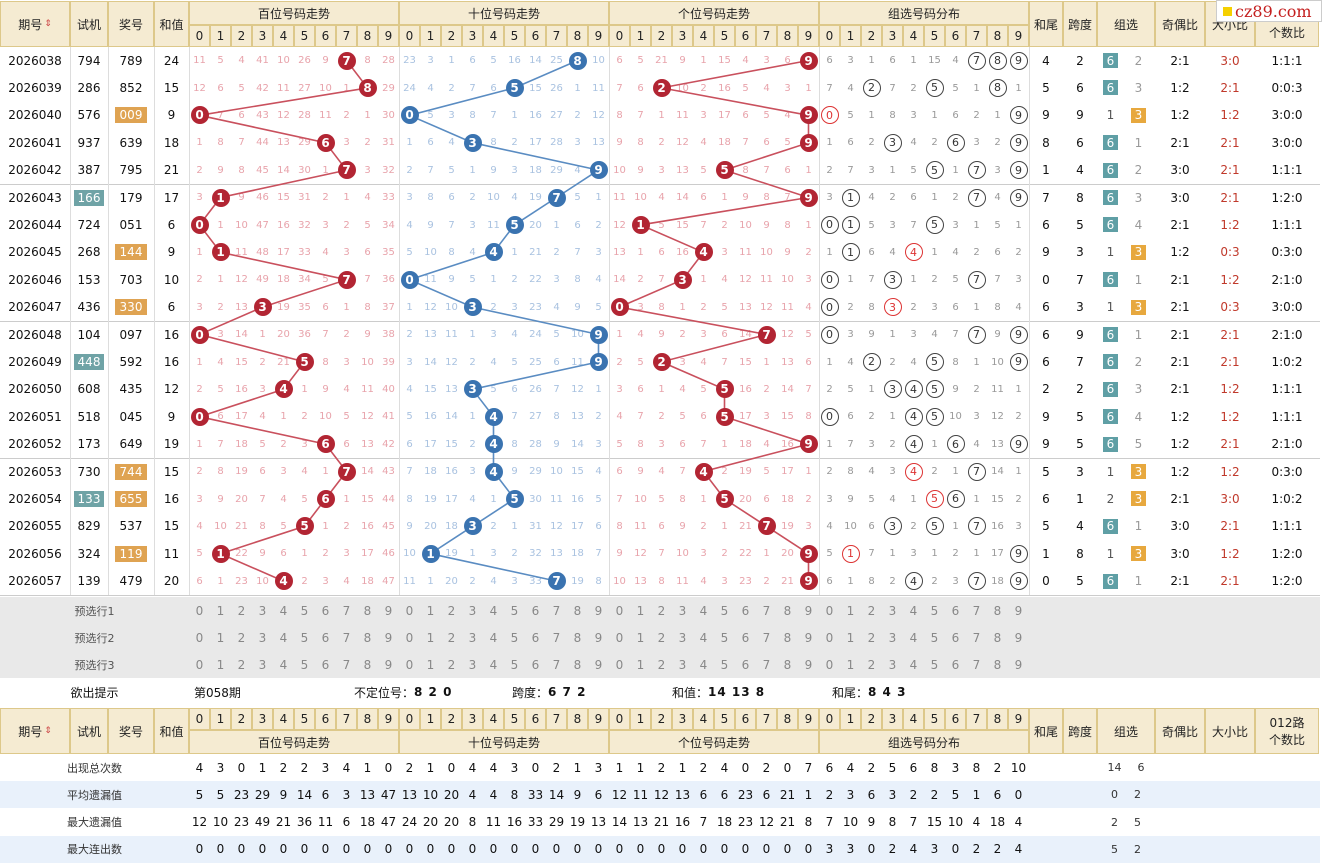  What do you see at coordinates (619, 610) in the screenshot?
I see `pred-digit-ones: 0` at bounding box center [619, 610].